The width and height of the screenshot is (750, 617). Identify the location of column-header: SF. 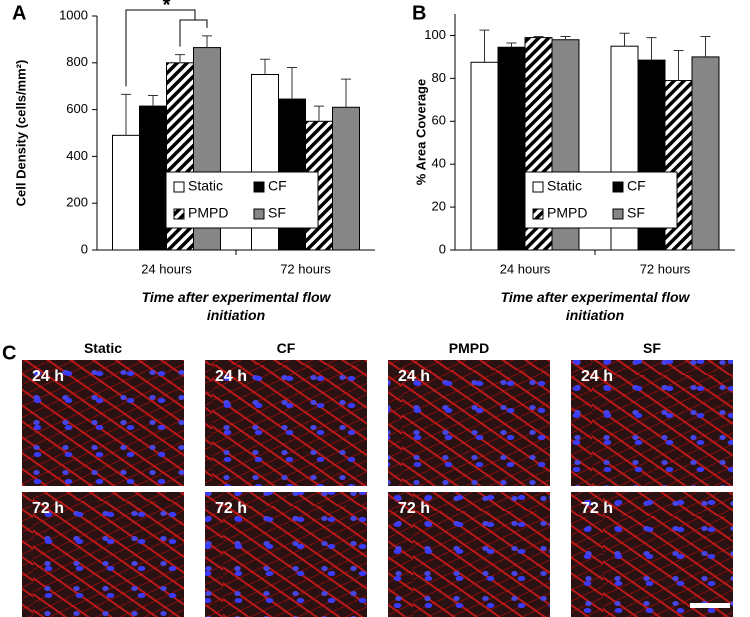
(652, 348).